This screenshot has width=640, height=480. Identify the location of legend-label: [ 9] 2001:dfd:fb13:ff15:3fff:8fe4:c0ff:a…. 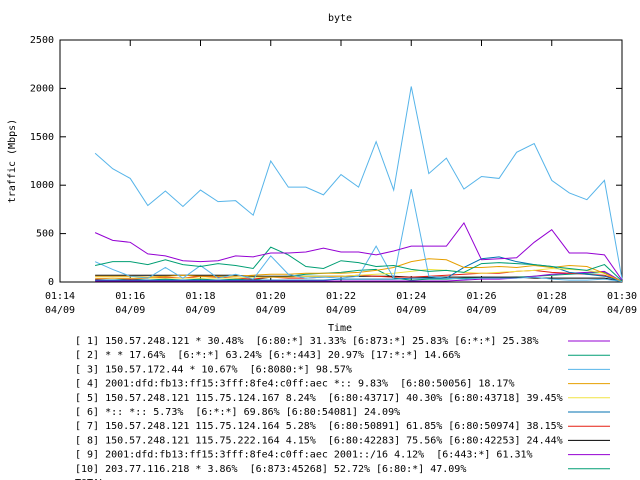
(304, 455).